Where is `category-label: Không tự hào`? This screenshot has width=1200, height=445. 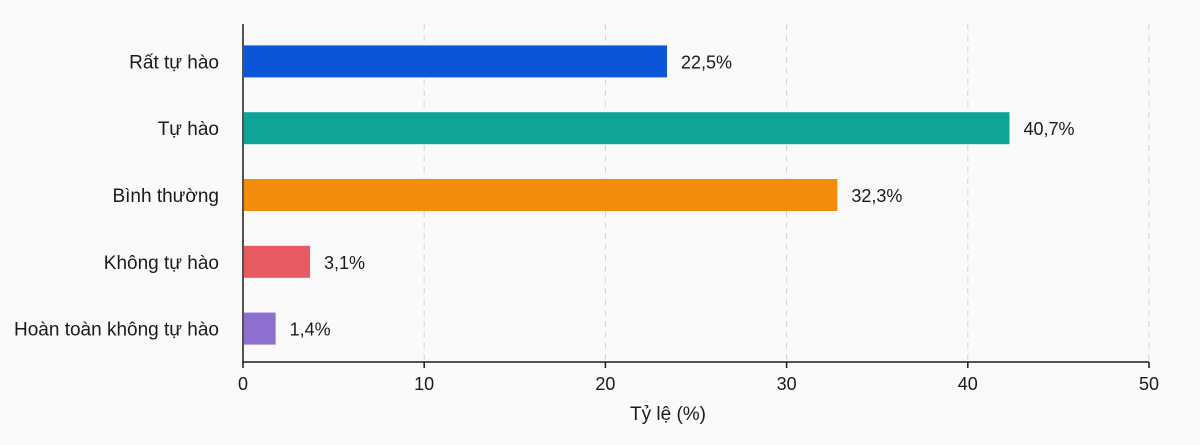
category-label: Không tự hào is located at coordinates (161, 263).